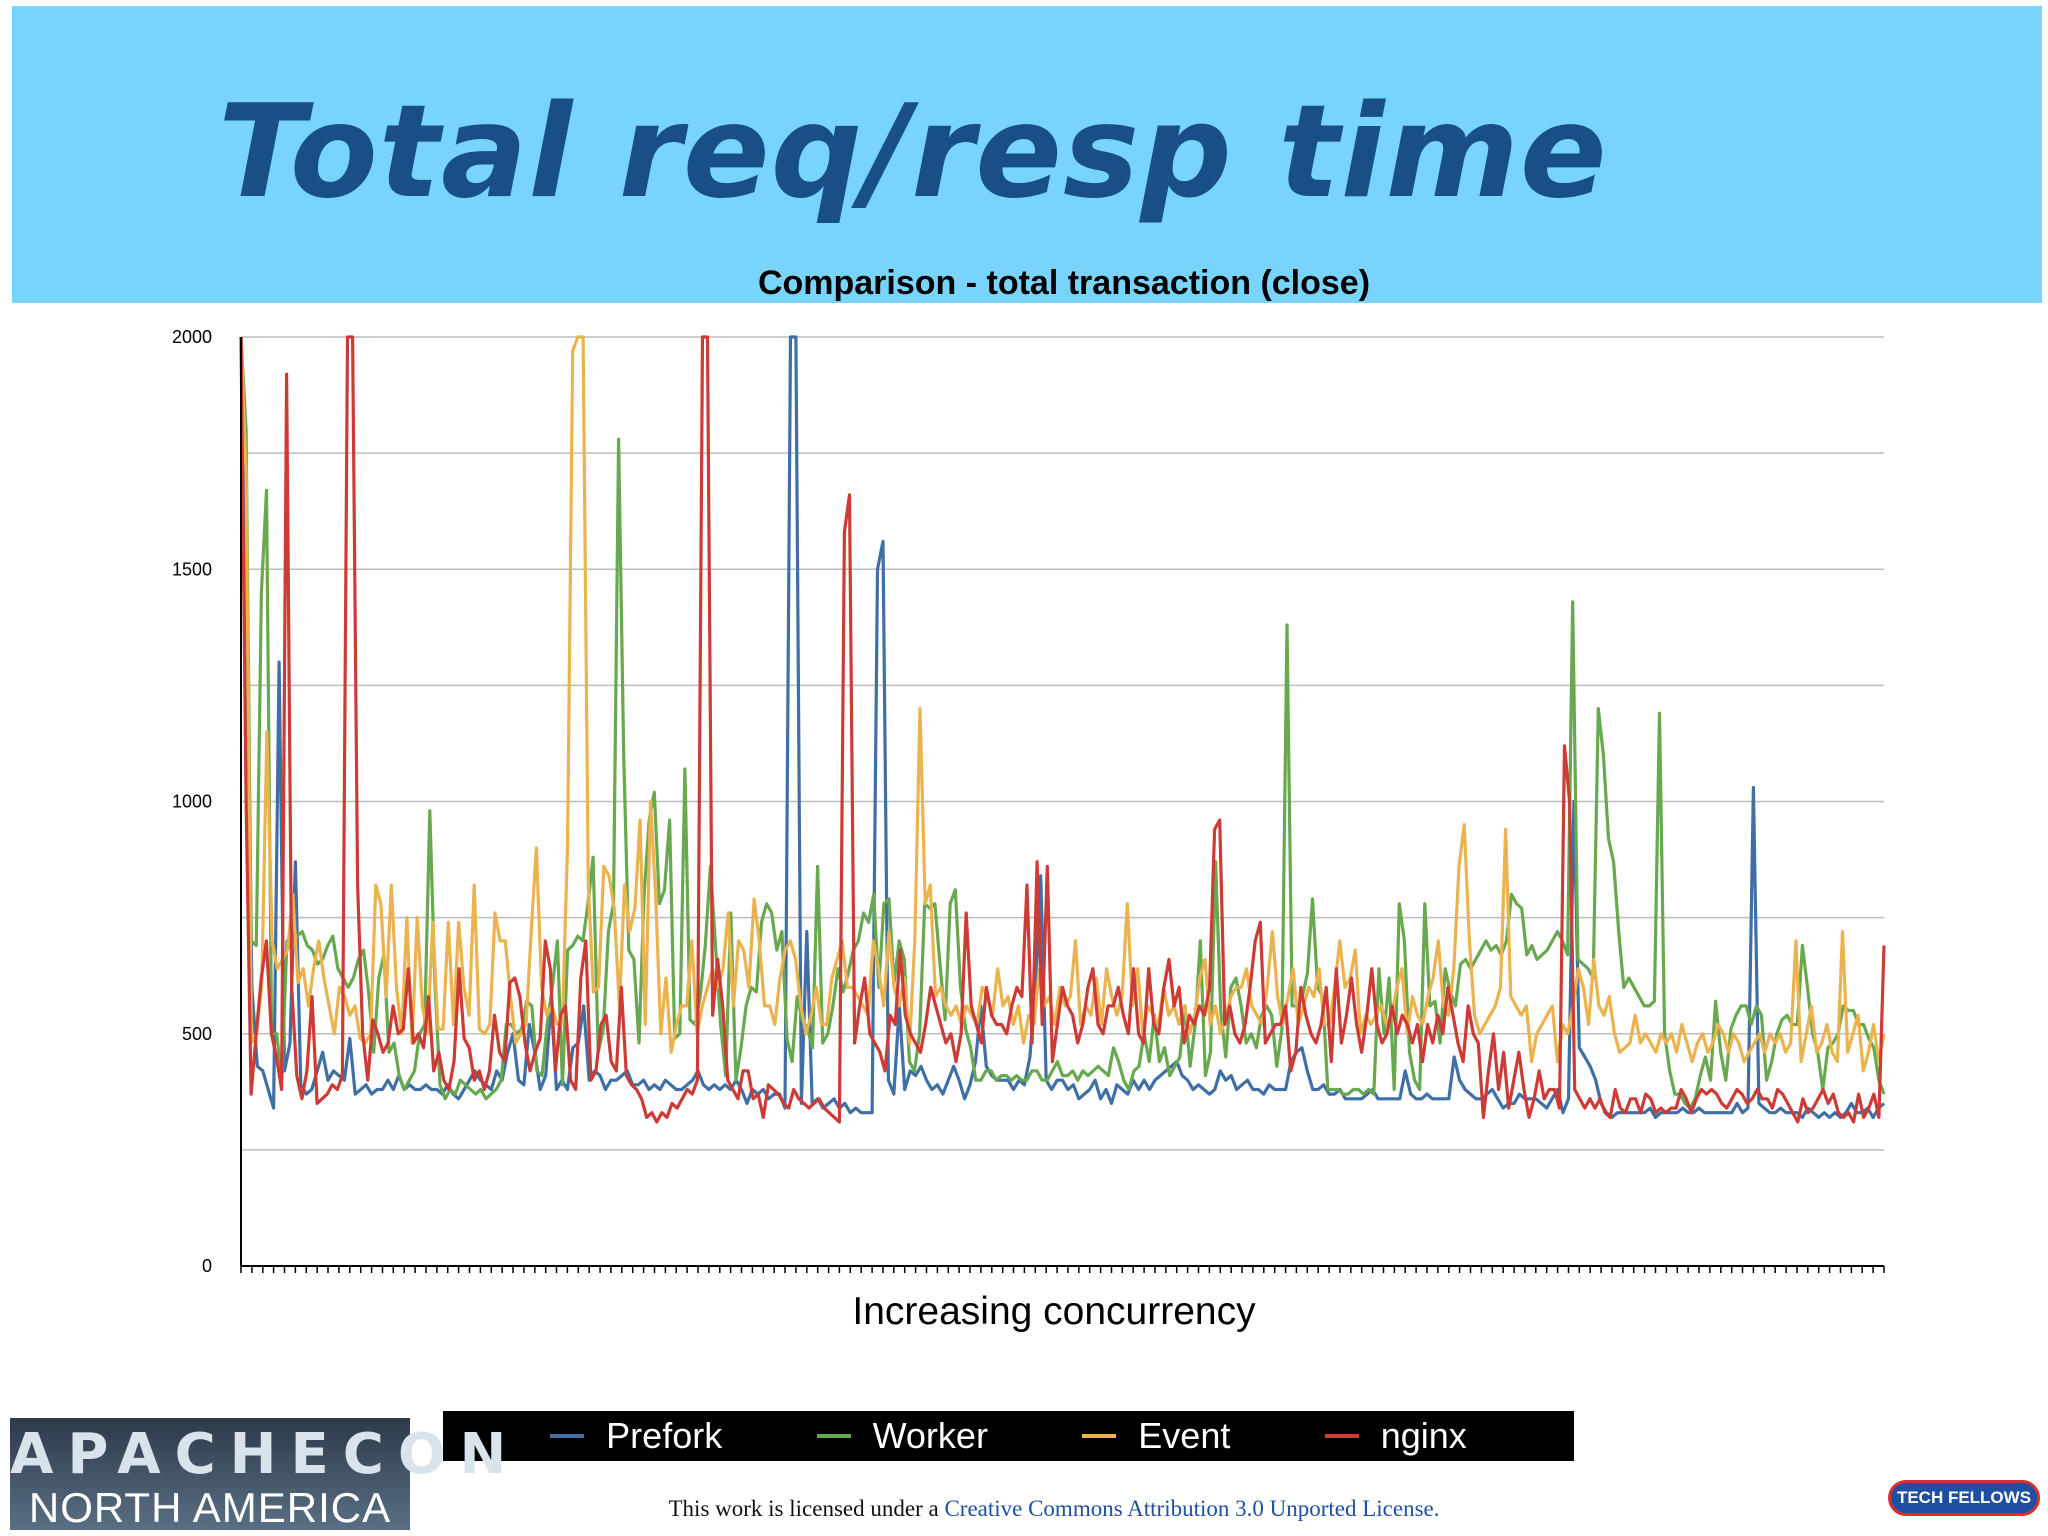 The image size is (2048, 1536). What do you see at coordinates (1423, 1435) in the screenshot?
I see `legend-label-nginx: nginx` at bounding box center [1423, 1435].